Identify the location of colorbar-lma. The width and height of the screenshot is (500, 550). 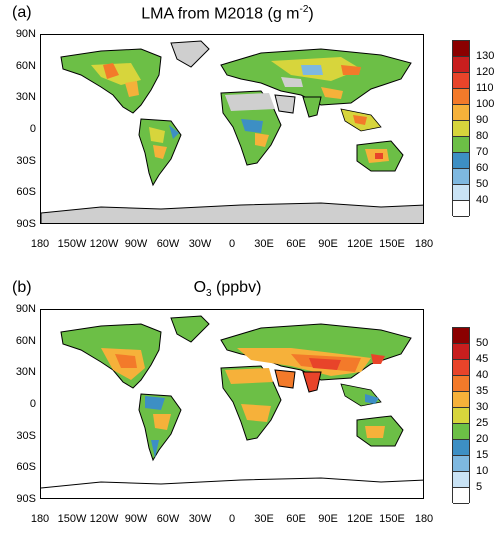
(461, 128).